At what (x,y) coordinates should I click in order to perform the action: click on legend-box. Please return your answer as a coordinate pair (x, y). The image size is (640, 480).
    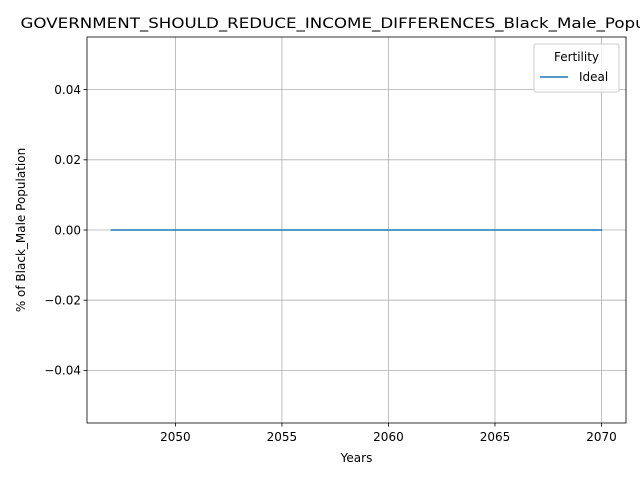
    Looking at the image, I should click on (576, 68).